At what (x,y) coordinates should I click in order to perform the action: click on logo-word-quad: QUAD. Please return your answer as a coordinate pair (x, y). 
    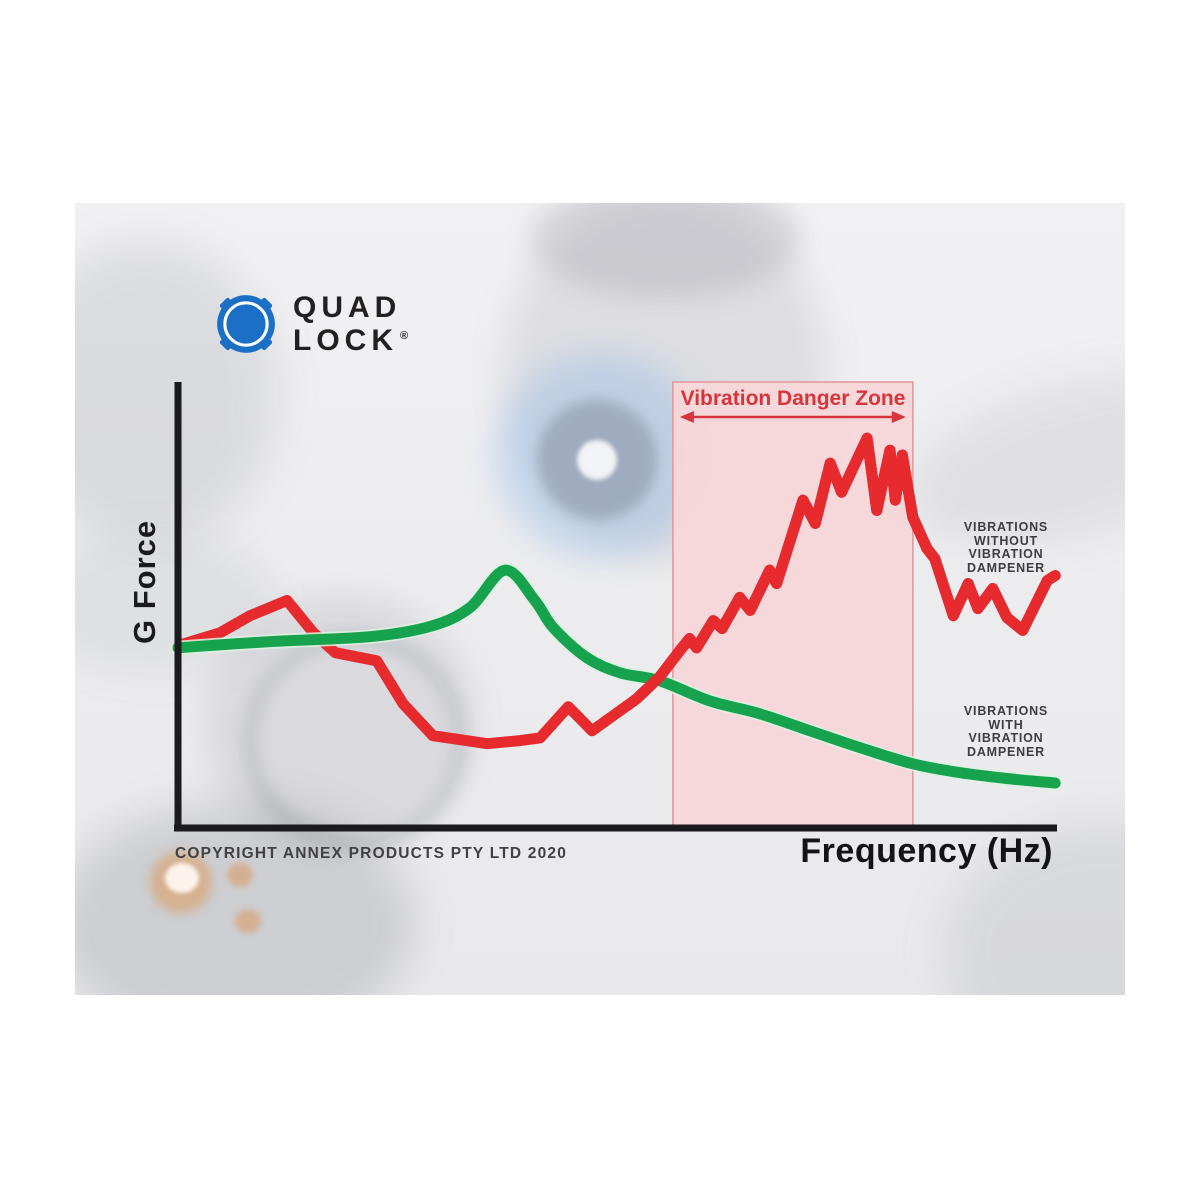
    Looking at the image, I should click on (347, 307).